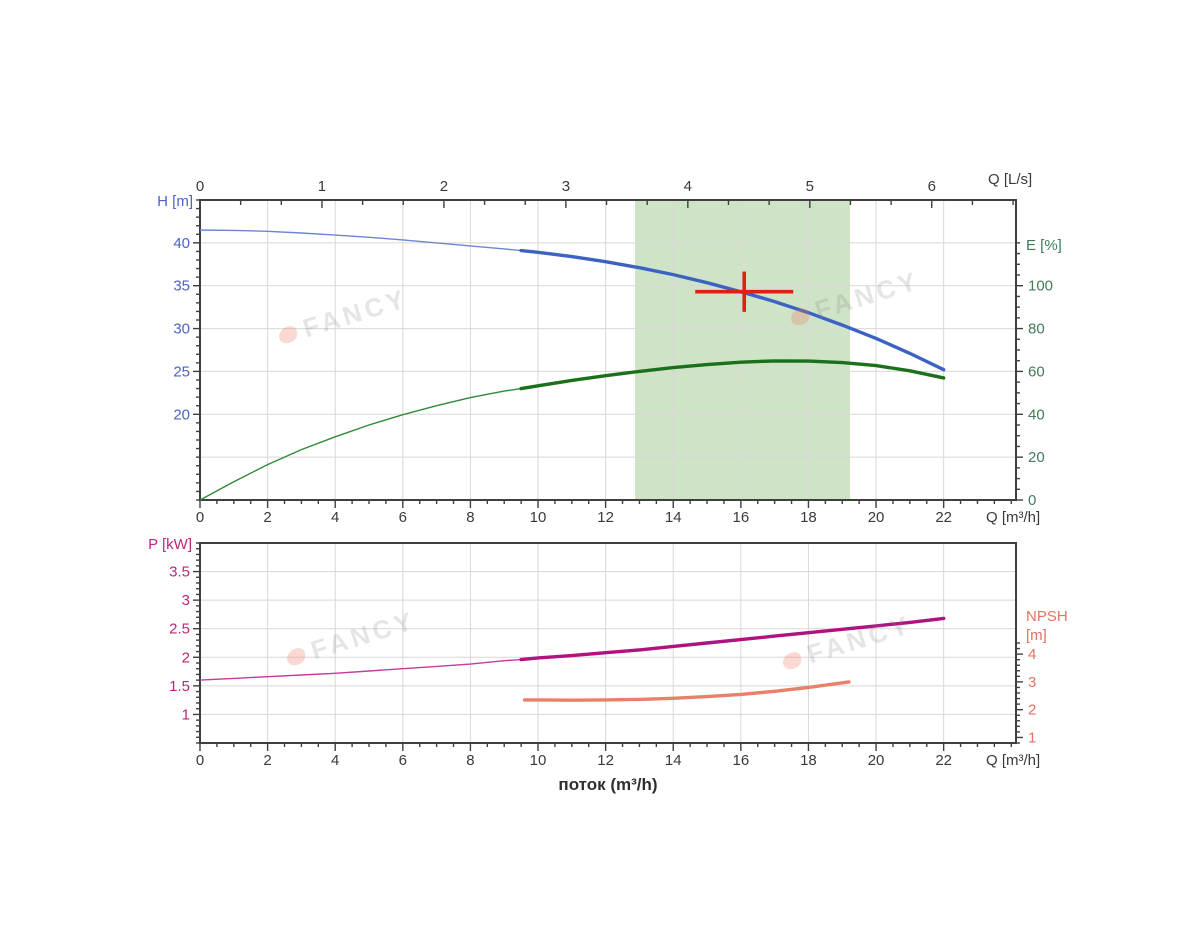  Describe the element at coordinates (179, 572) in the screenshot. I see `left-tick-label: 3.5` at that location.